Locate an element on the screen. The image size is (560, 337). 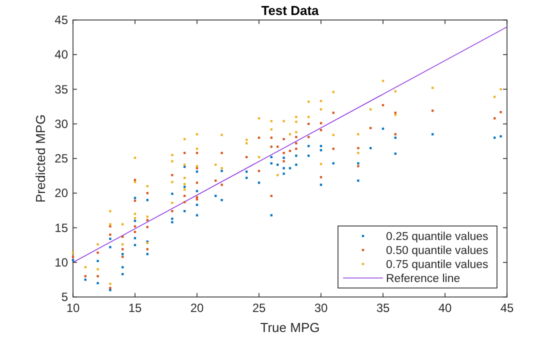
y-tick-label: 25 is located at coordinates (61, 159).